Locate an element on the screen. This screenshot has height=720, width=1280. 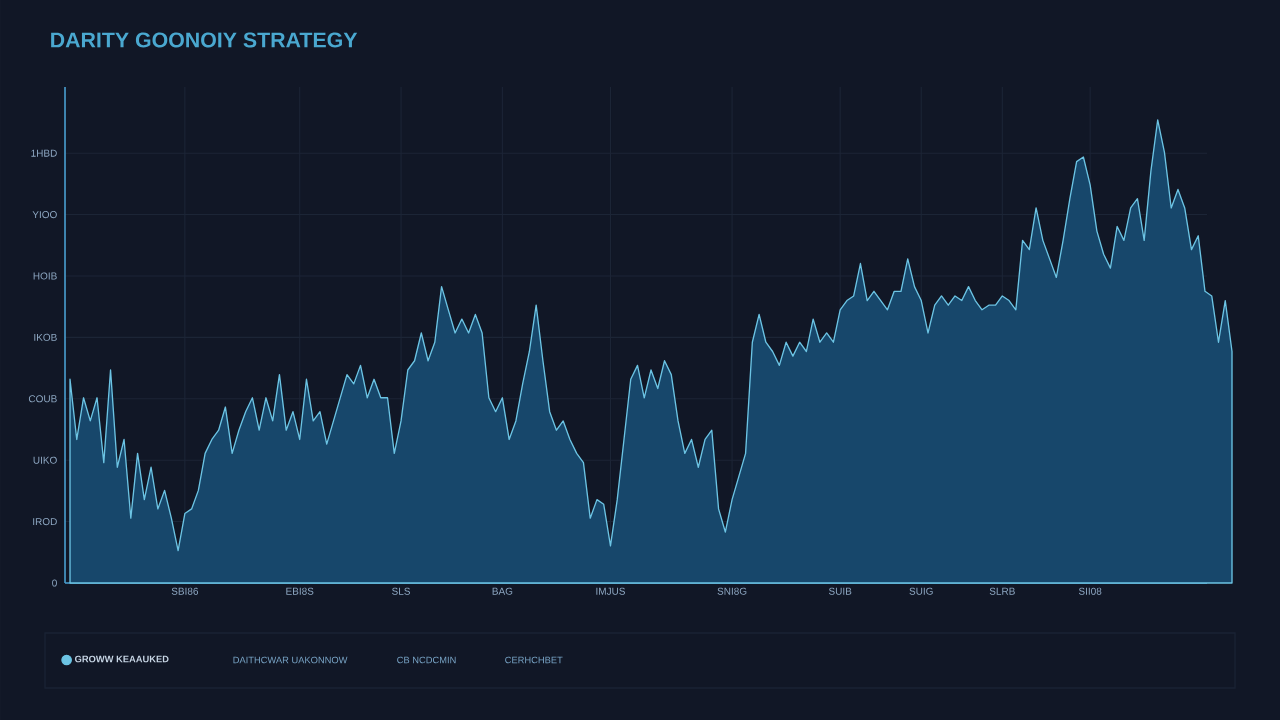
text: IKOB is located at coordinates (45, 337).